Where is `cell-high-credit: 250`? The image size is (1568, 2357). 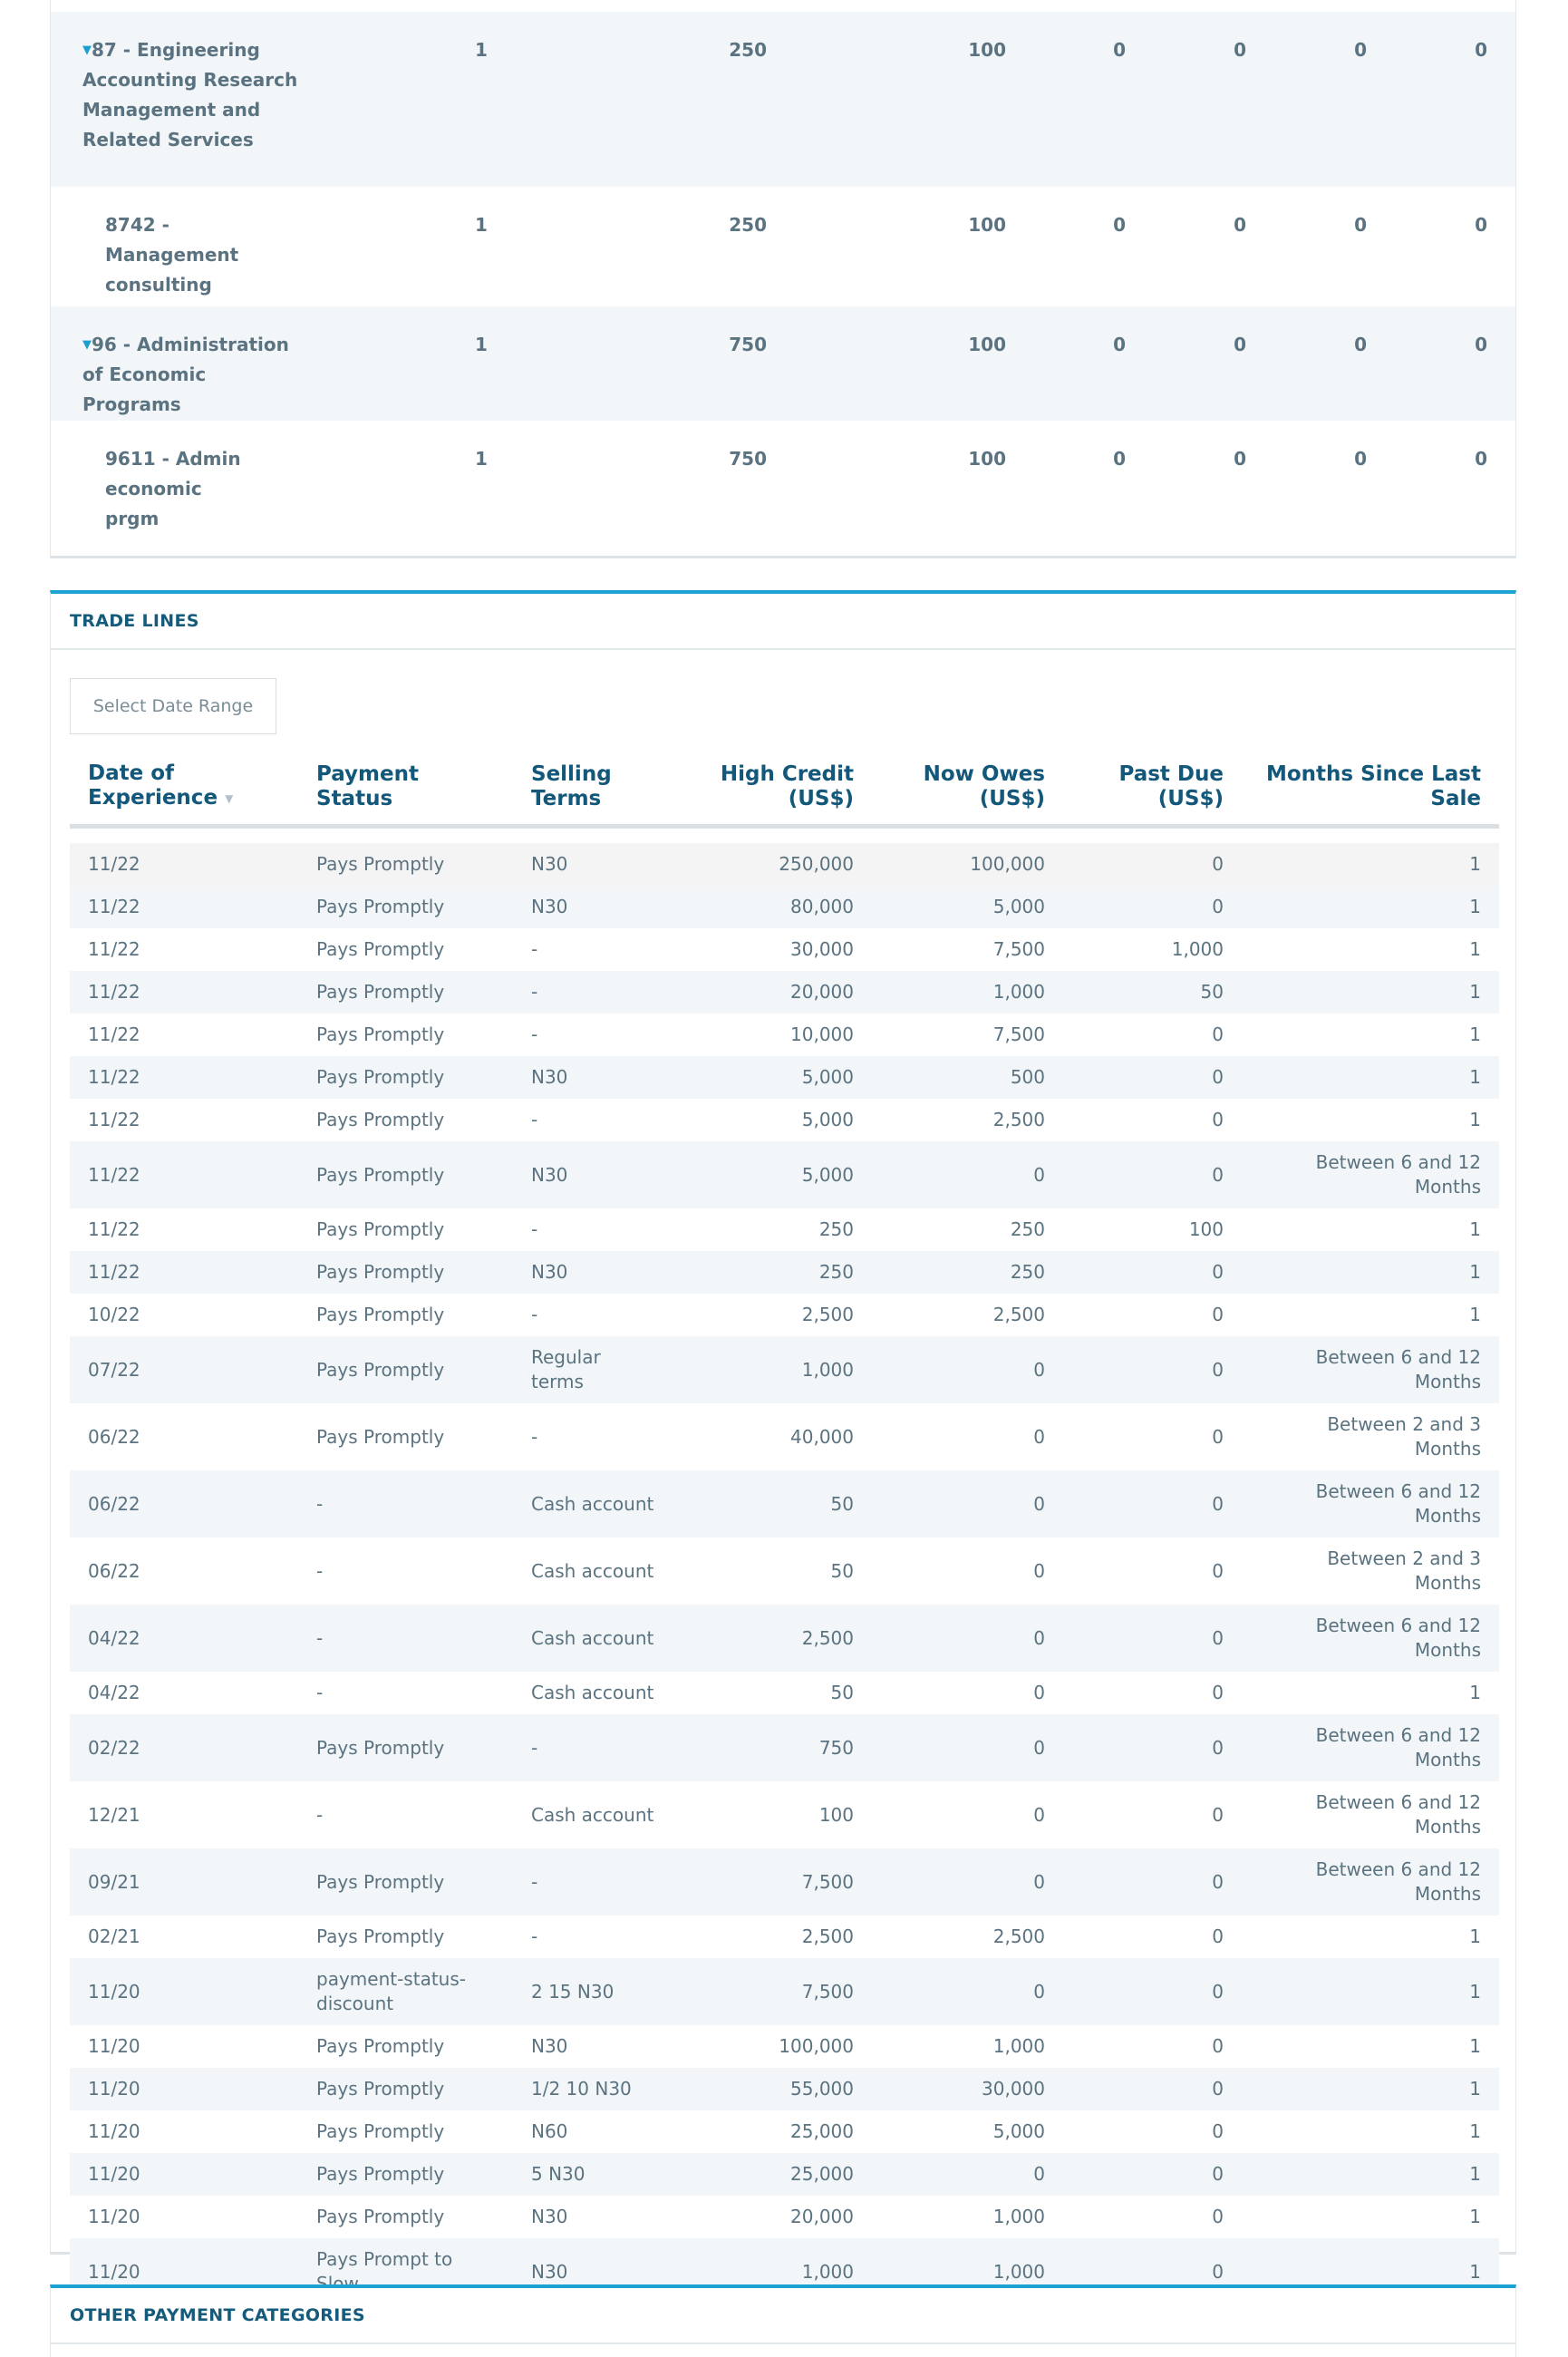 cell-high-credit: 250 is located at coordinates (836, 1229).